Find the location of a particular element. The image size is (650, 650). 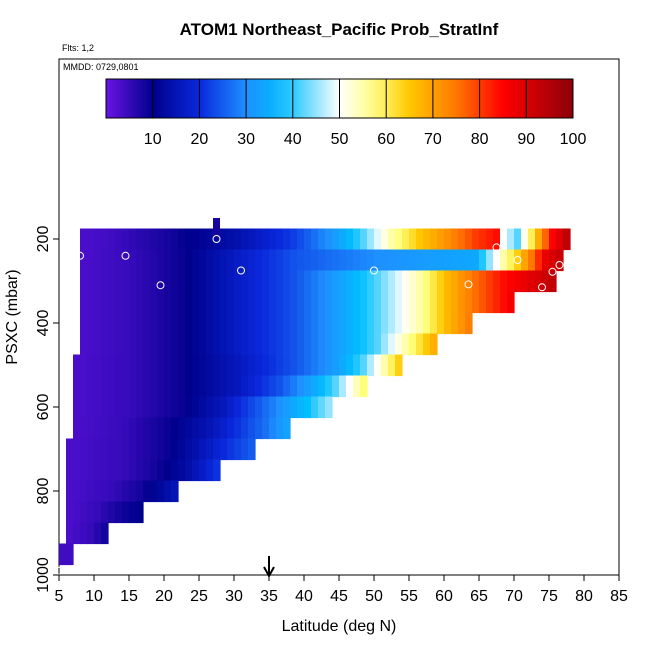

x-tick-label: 55 is located at coordinates (409, 596).